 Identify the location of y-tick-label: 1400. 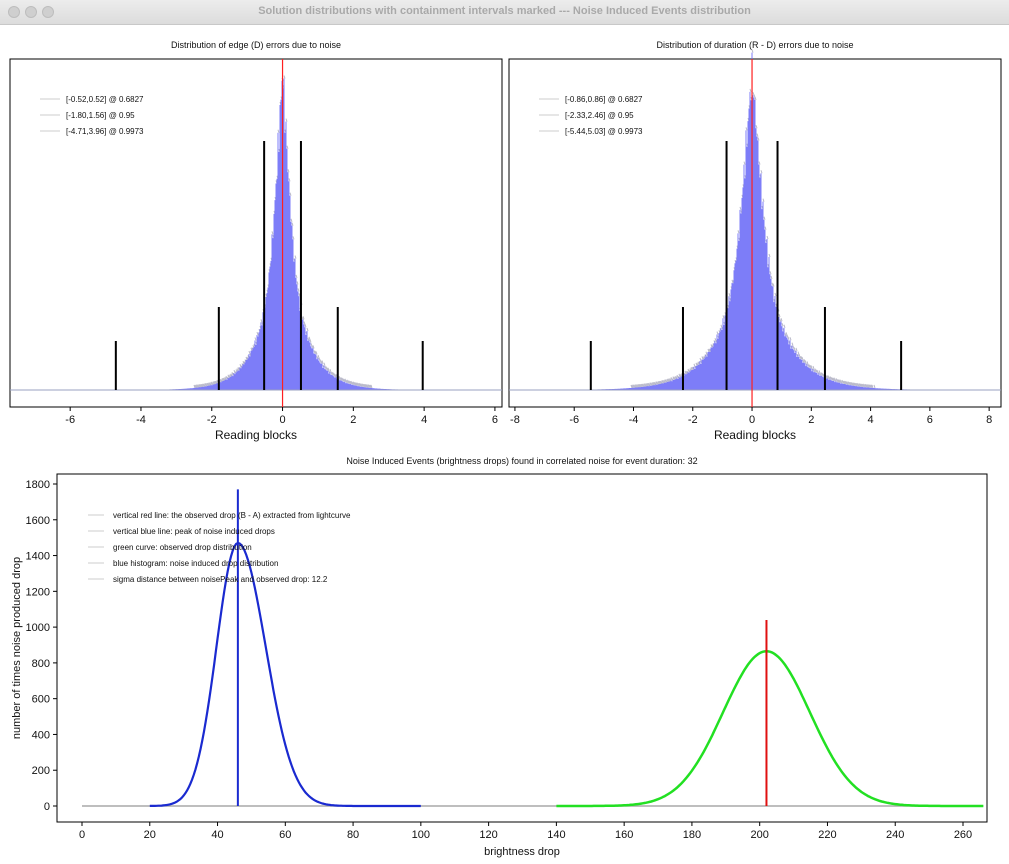
(38, 557).